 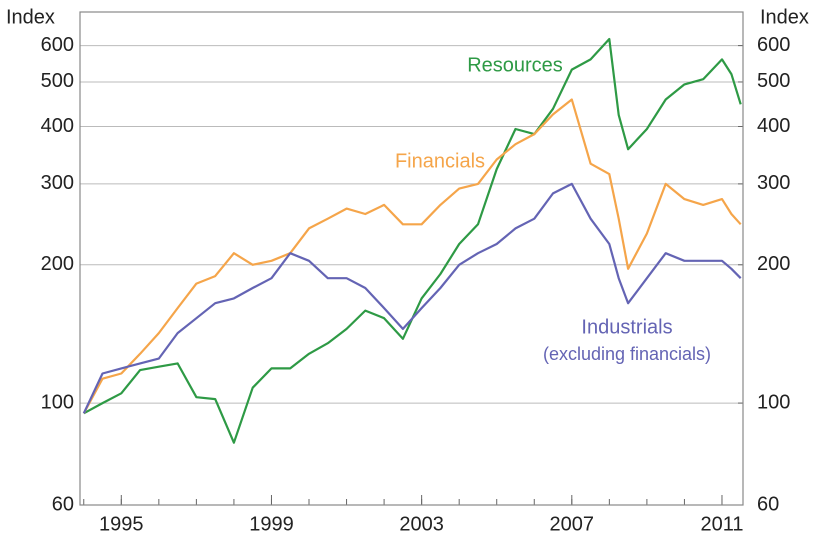 What do you see at coordinates (57, 45) in the screenshot?
I see `y-tick-label: 600` at bounding box center [57, 45].